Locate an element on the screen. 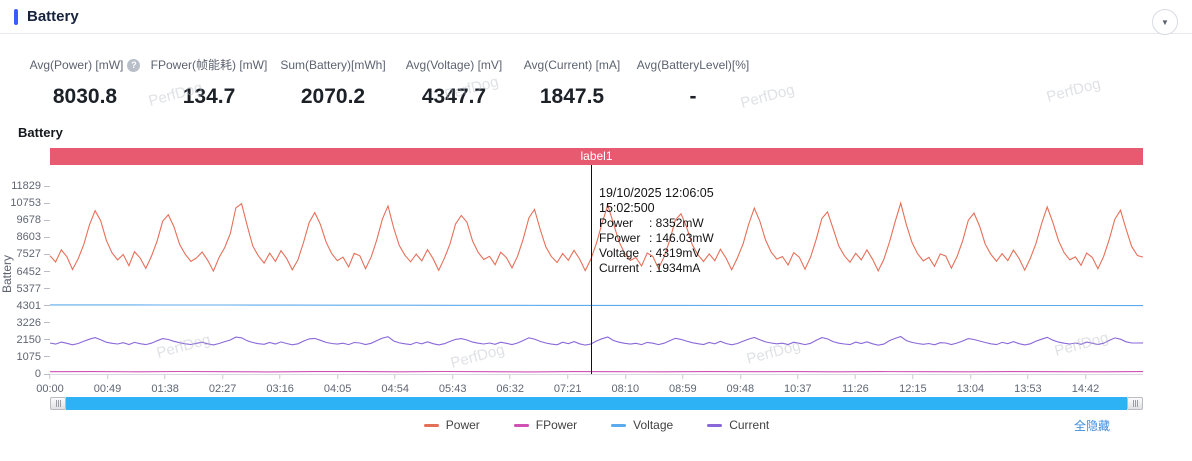 The width and height of the screenshot is (1192, 461). x-axis-tick: 04:05 is located at coordinates (337, 386).